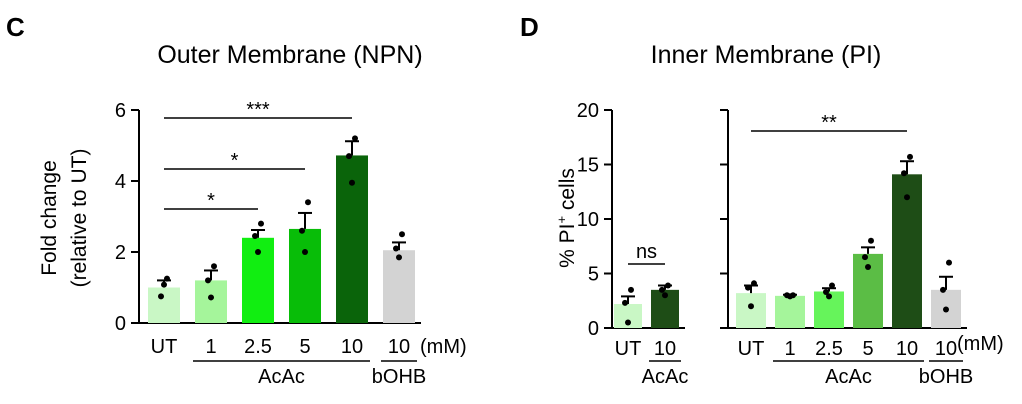 This screenshot has width=1022, height=404. What do you see at coordinates (766, 55) in the screenshot?
I see `chart-d-title: Inner Membrane (PI)` at bounding box center [766, 55].